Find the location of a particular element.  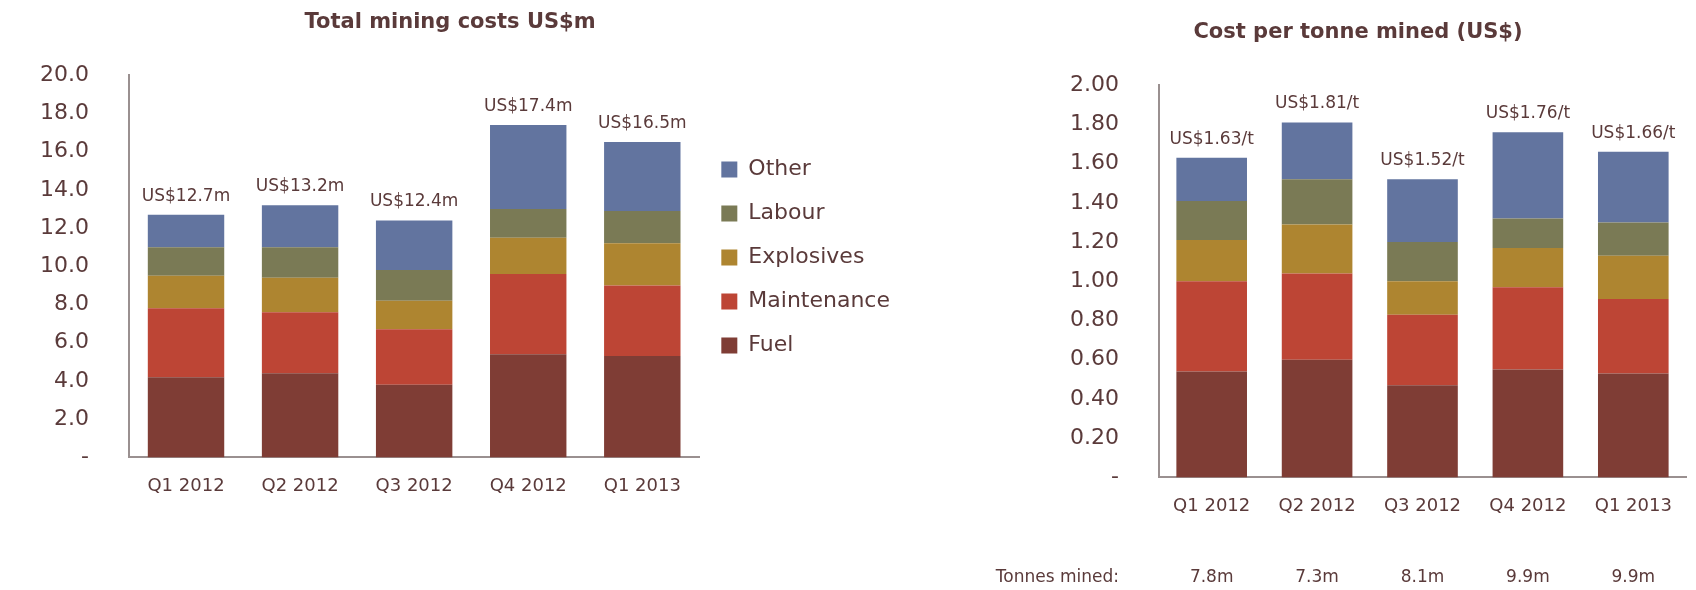

y-tick-label: 0.20 is located at coordinates (1094, 436).